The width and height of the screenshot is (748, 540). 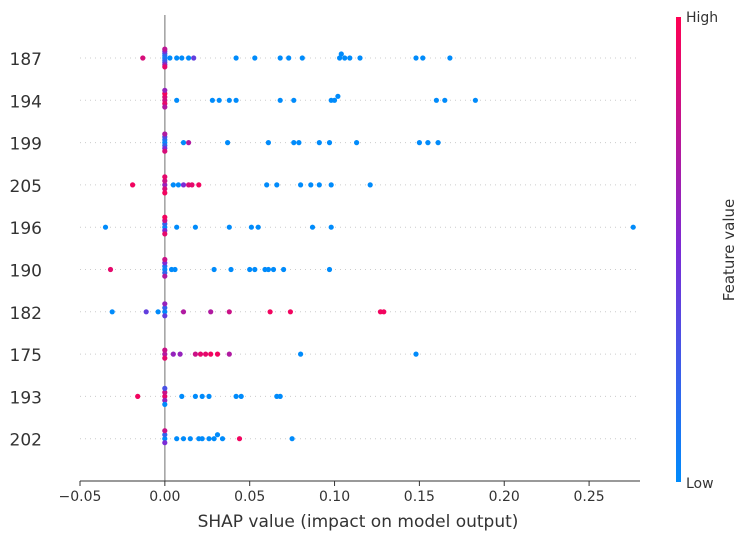 What do you see at coordinates (504, 497) in the screenshot?
I see `x-tick-label: 0.20` at bounding box center [504, 497].